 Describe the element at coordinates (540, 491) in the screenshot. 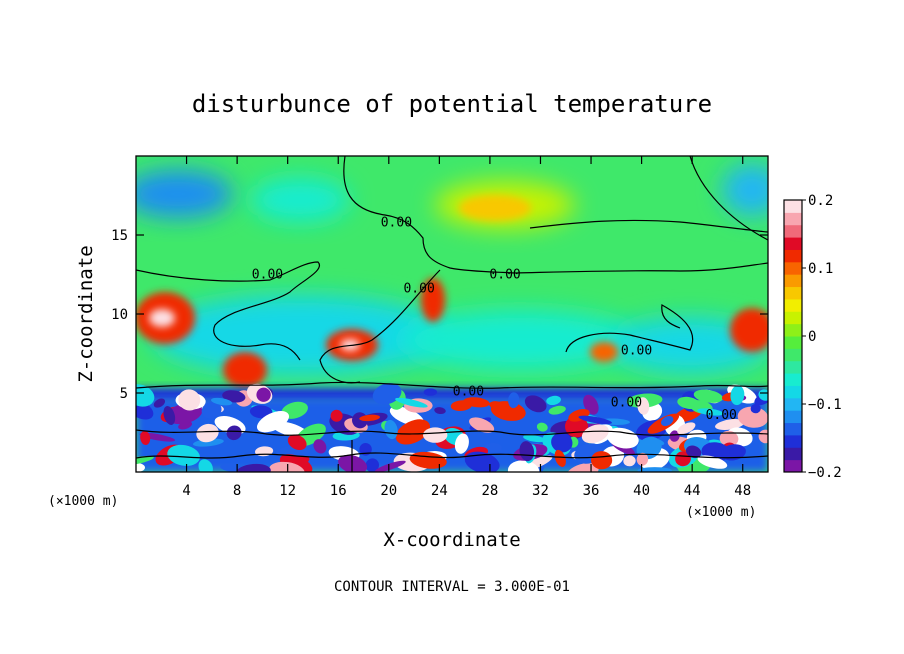

I see `x-tick-label: 32` at that location.